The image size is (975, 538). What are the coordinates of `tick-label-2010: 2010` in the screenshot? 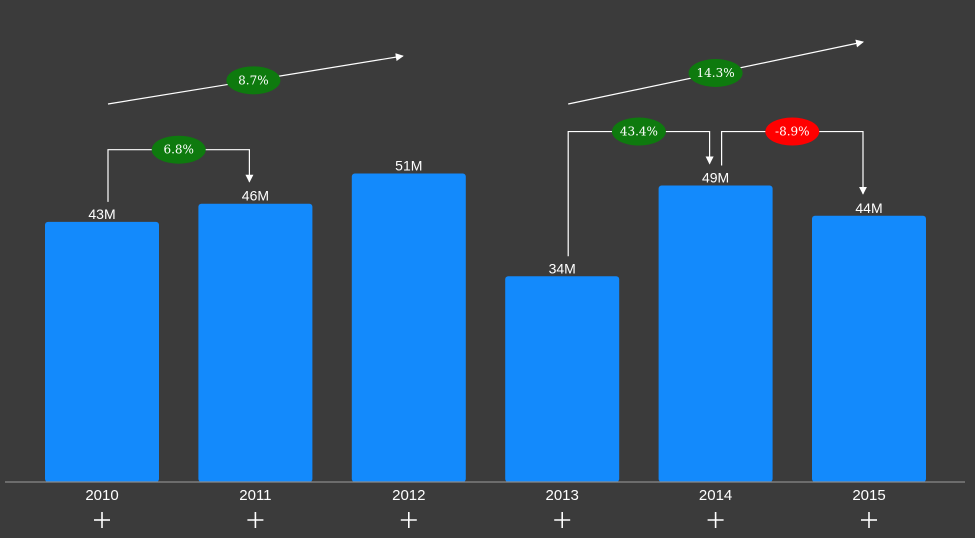 It's located at (101, 495).